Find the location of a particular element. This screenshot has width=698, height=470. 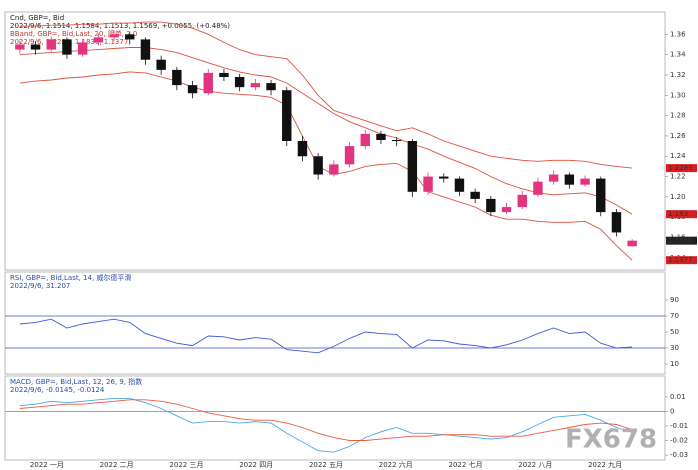

watermark: FX678 is located at coordinates (611, 440).